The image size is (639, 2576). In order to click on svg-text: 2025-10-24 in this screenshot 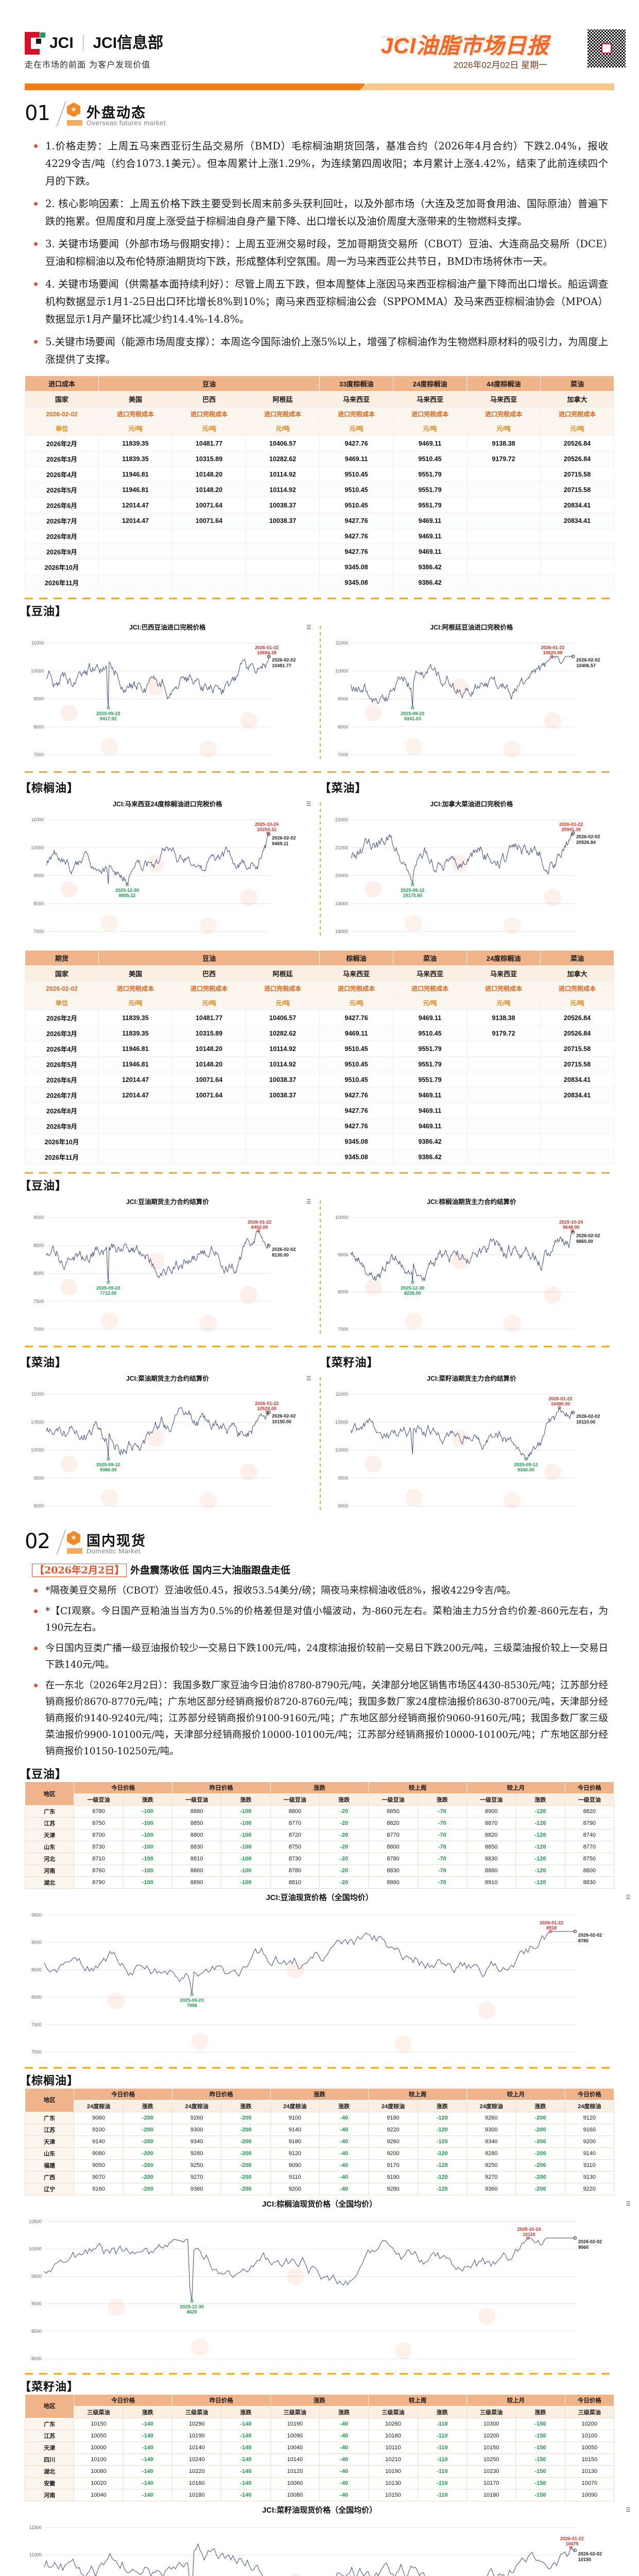, I will do `click(267, 824)`.